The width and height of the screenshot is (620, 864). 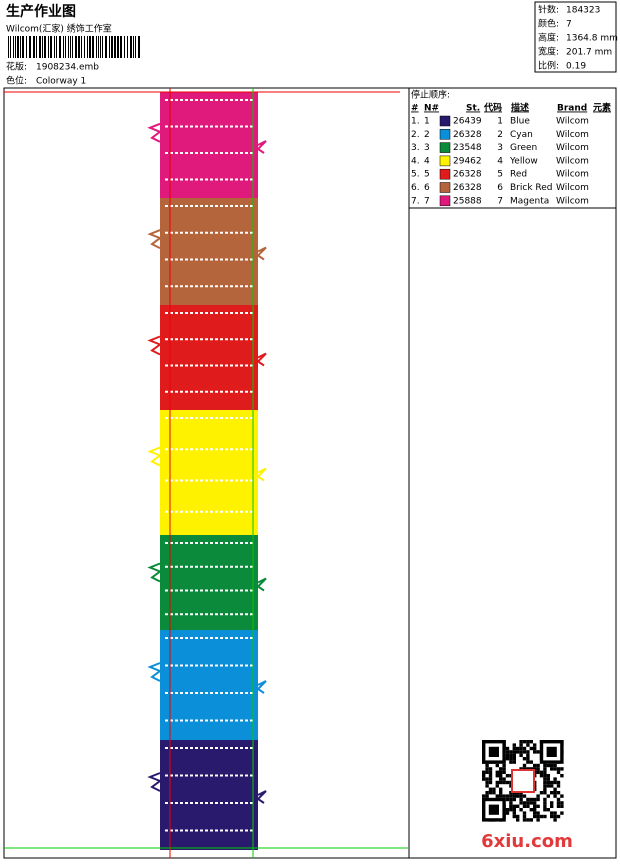 What do you see at coordinates (467, 201) in the screenshot?
I see `row-stitches: 25888` at bounding box center [467, 201].